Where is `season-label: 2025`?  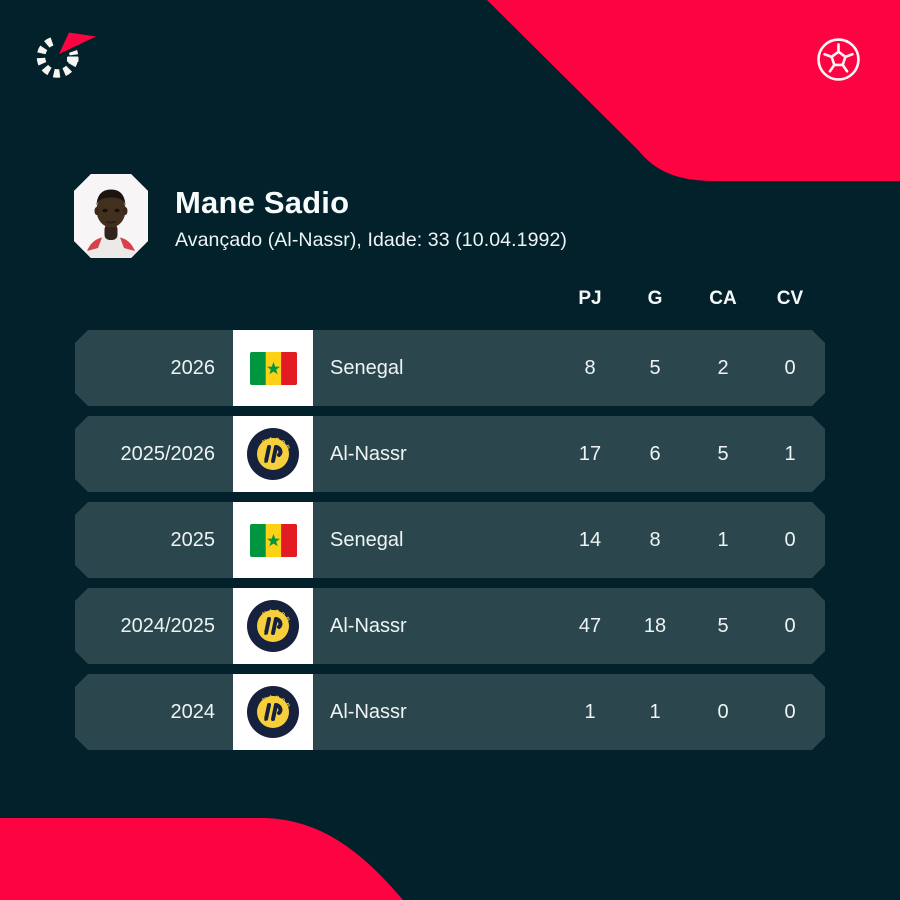
season-label: 2025 is located at coordinates (192, 539).